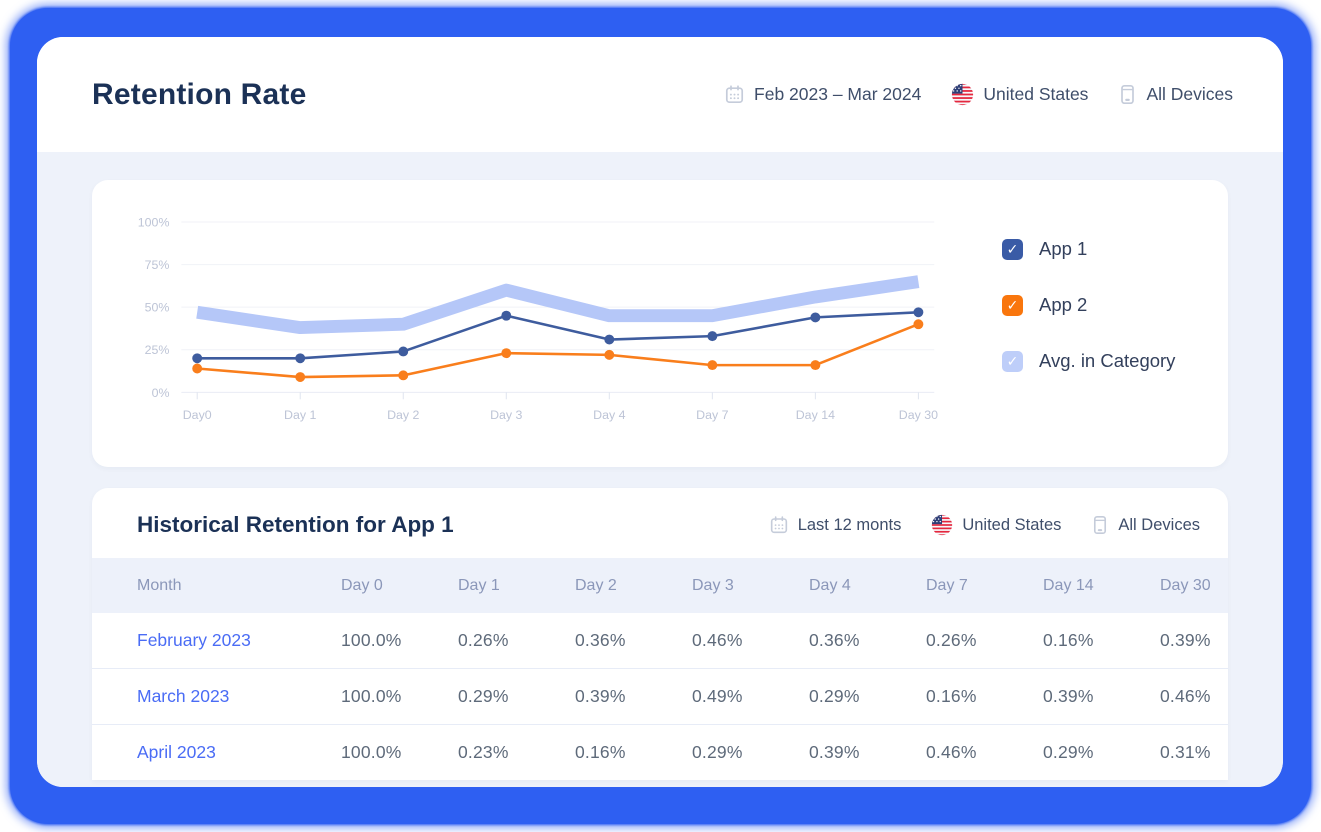 This screenshot has height=832, width=1321. Describe the element at coordinates (712, 415) in the screenshot. I see `x-axis-label: Day 7` at that location.